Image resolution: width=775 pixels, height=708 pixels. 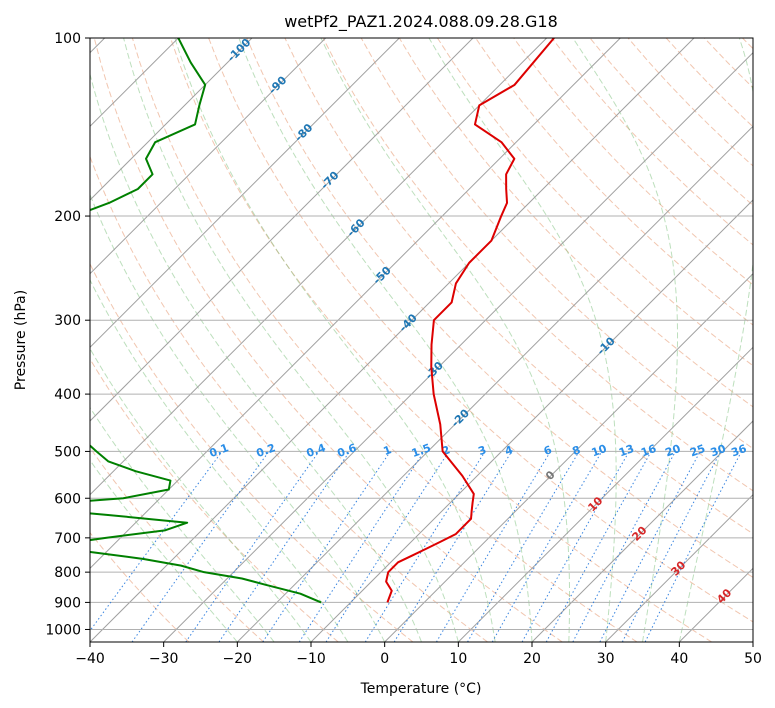 I want to click on mixing-ratio-label: 1, so click(x=388, y=450).